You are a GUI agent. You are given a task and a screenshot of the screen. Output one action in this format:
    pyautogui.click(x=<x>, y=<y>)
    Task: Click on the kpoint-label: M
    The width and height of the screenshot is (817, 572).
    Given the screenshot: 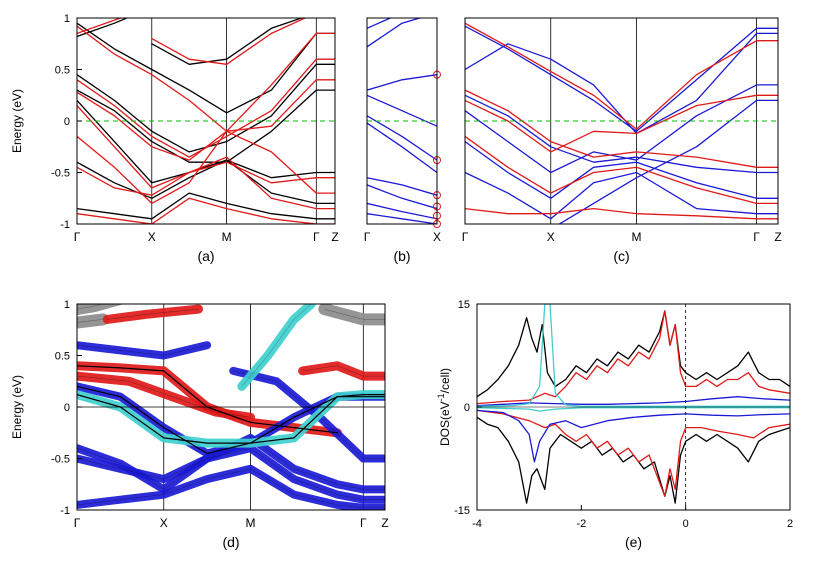 What is the action you would take?
    pyautogui.click(x=251, y=523)
    